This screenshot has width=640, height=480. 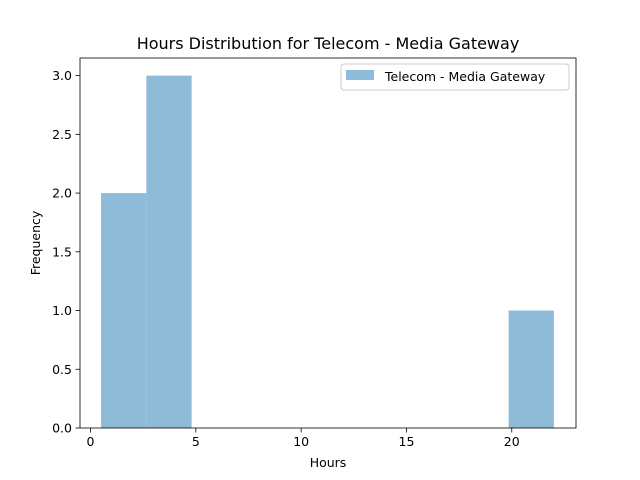 What do you see at coordinates (62, 134) in the screenshot?
I see `y-tick-label: 2.5` at bounding box center [62, 134].